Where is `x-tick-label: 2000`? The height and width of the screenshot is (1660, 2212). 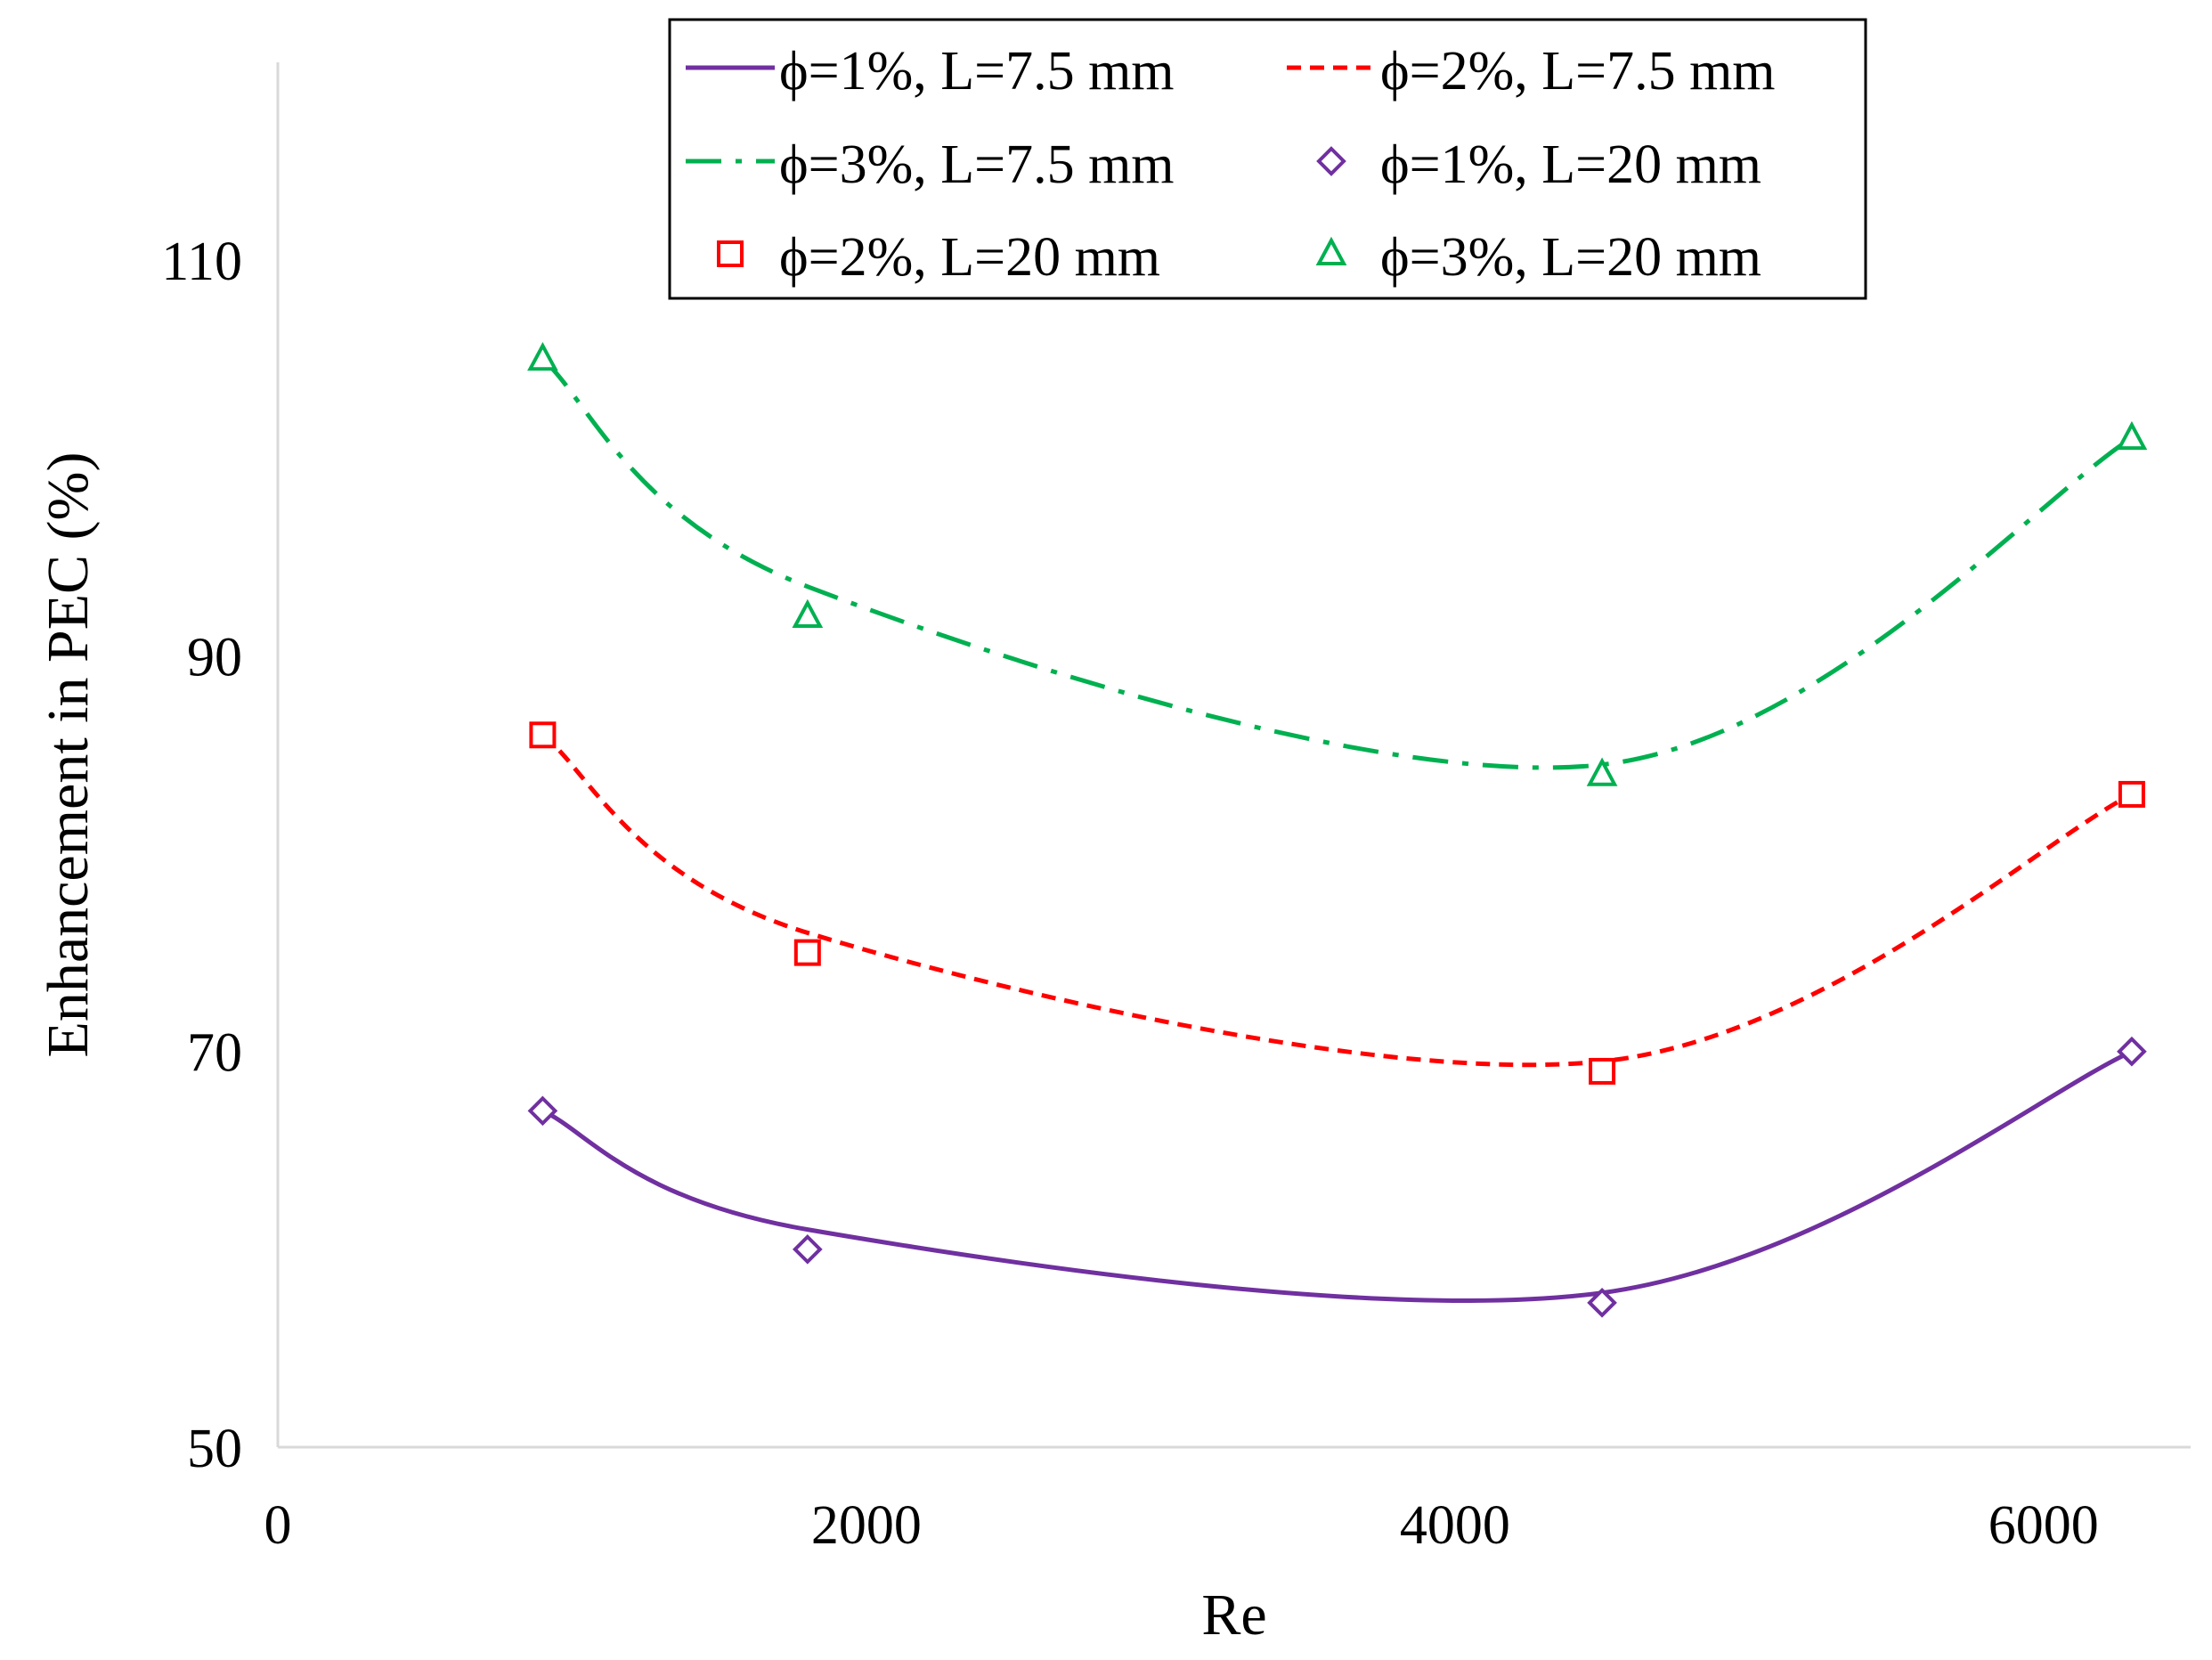 x-tick-label: 2000 is located at coordinates (866, 1525).